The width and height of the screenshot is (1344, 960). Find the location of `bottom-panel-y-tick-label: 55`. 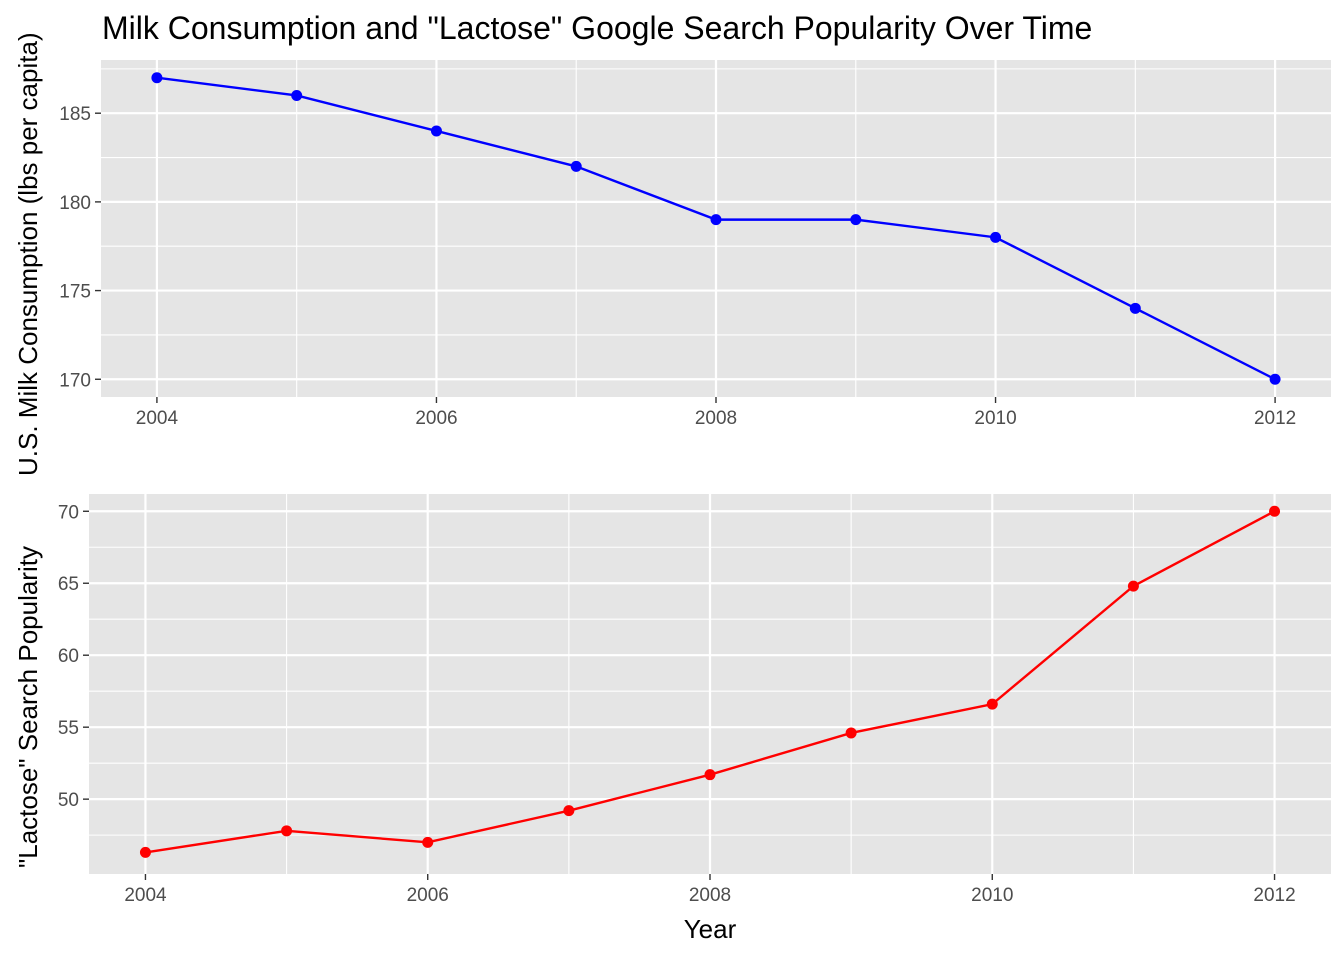

bottom-panel-y-tick-label: 55 is located at coordinates (68, 728).